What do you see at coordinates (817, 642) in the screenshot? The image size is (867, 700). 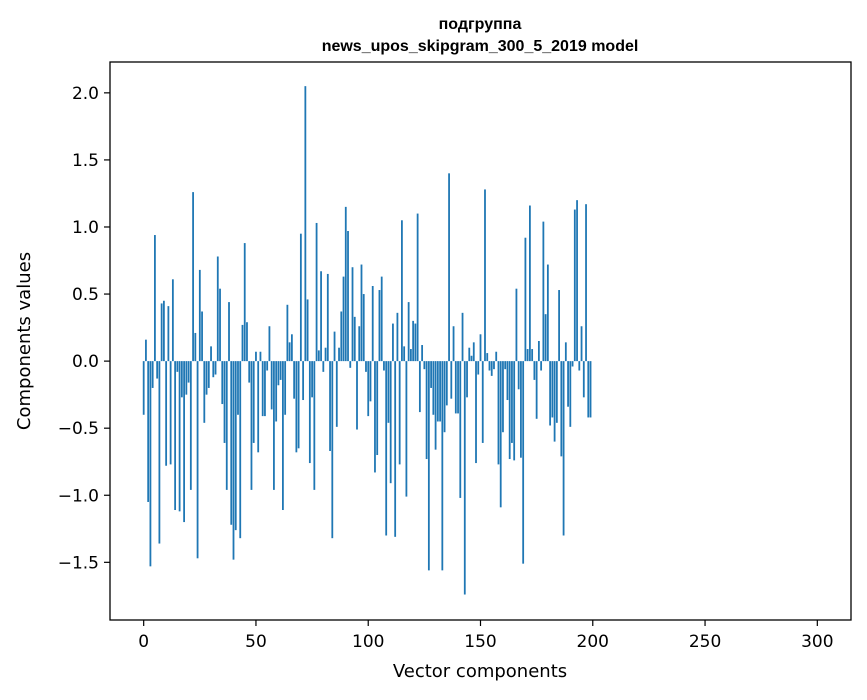 I see `x-tick-label-300: 300` at bounding box center [817, 642].